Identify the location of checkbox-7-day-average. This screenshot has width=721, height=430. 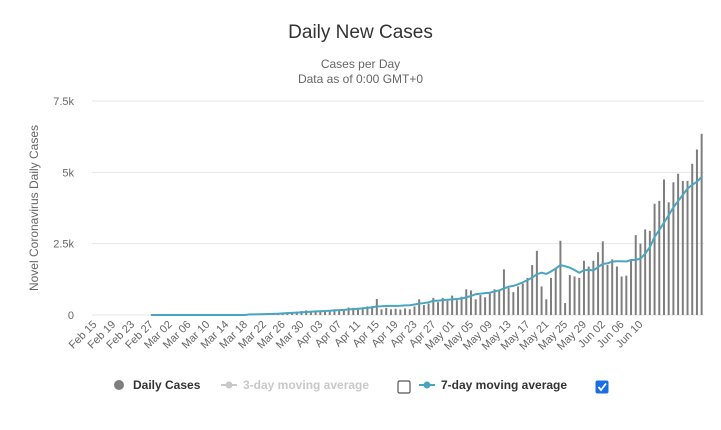
(602, 387).